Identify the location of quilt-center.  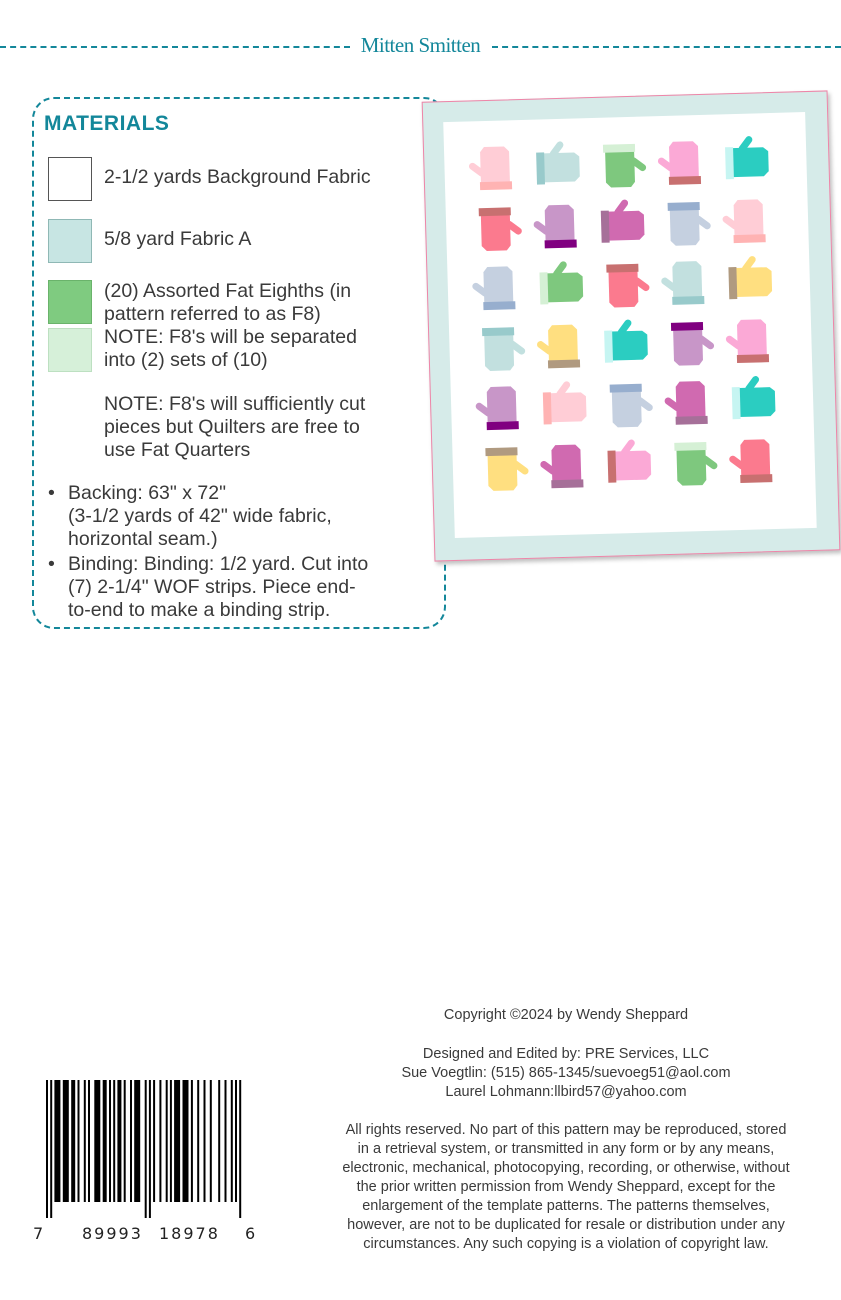
(630, 325).